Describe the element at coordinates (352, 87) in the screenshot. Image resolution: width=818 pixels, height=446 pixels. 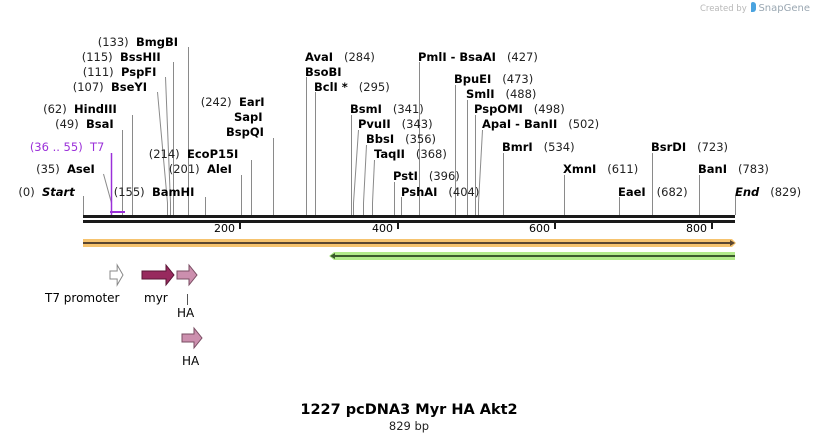
I see `site-label-bcli-: BclI * (295)` at that location.